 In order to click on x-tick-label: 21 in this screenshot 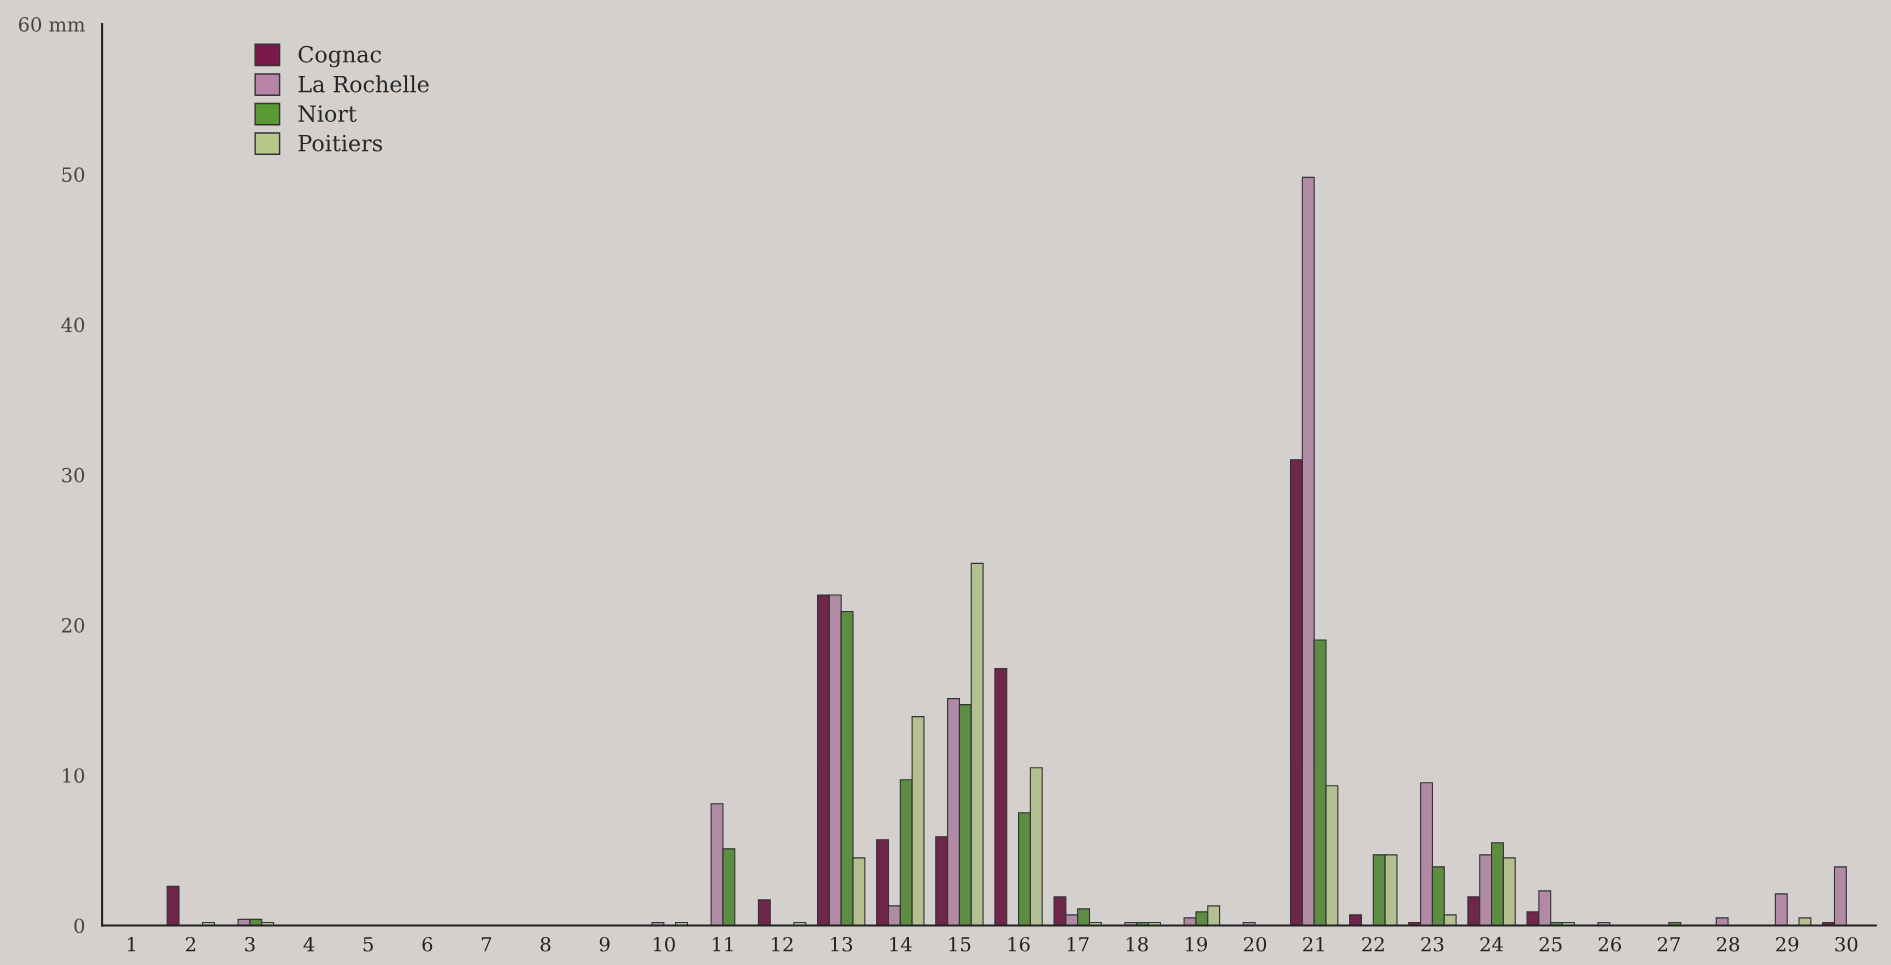, I will do `click(1313, 944)`.